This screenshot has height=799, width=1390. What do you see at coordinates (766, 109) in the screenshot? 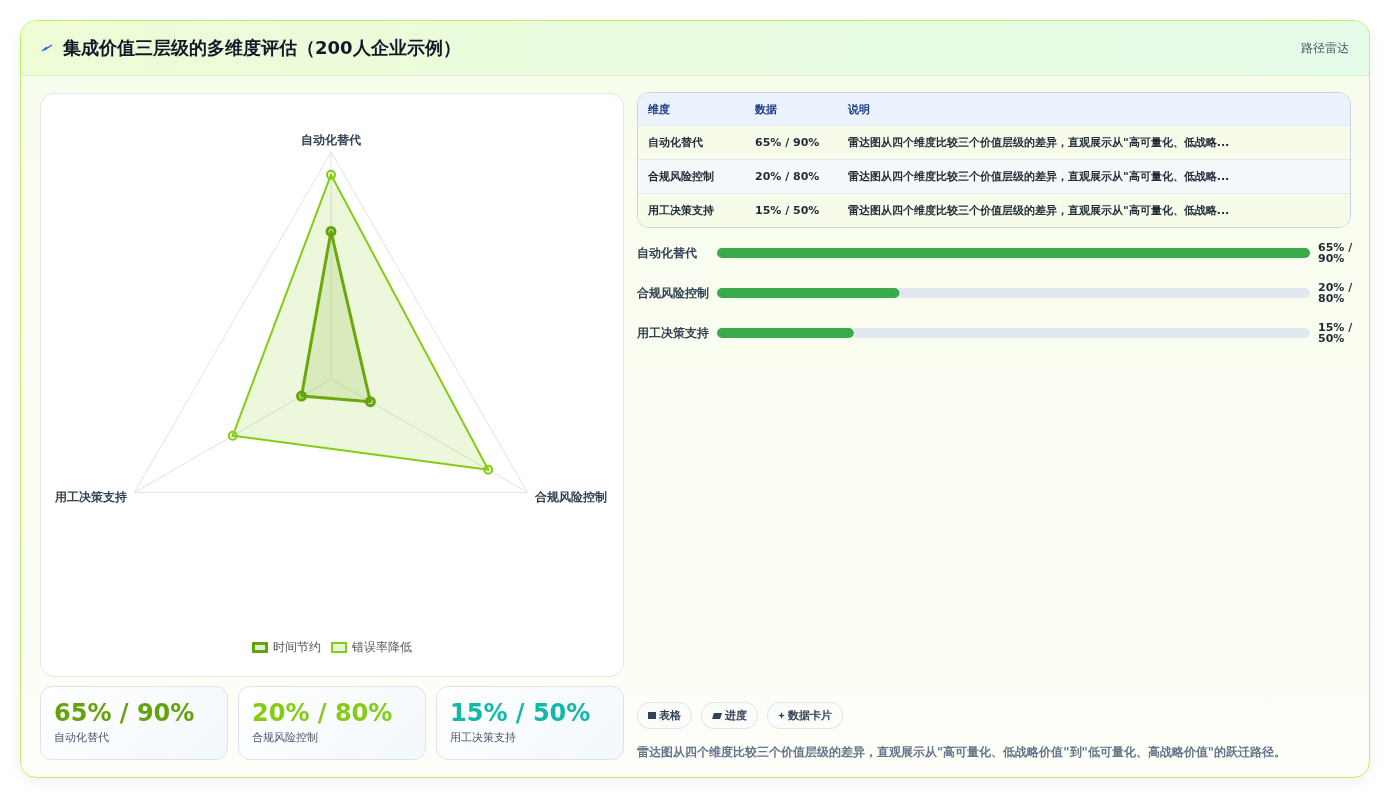
I see `text: 数据` at bounding box center [766, 109].